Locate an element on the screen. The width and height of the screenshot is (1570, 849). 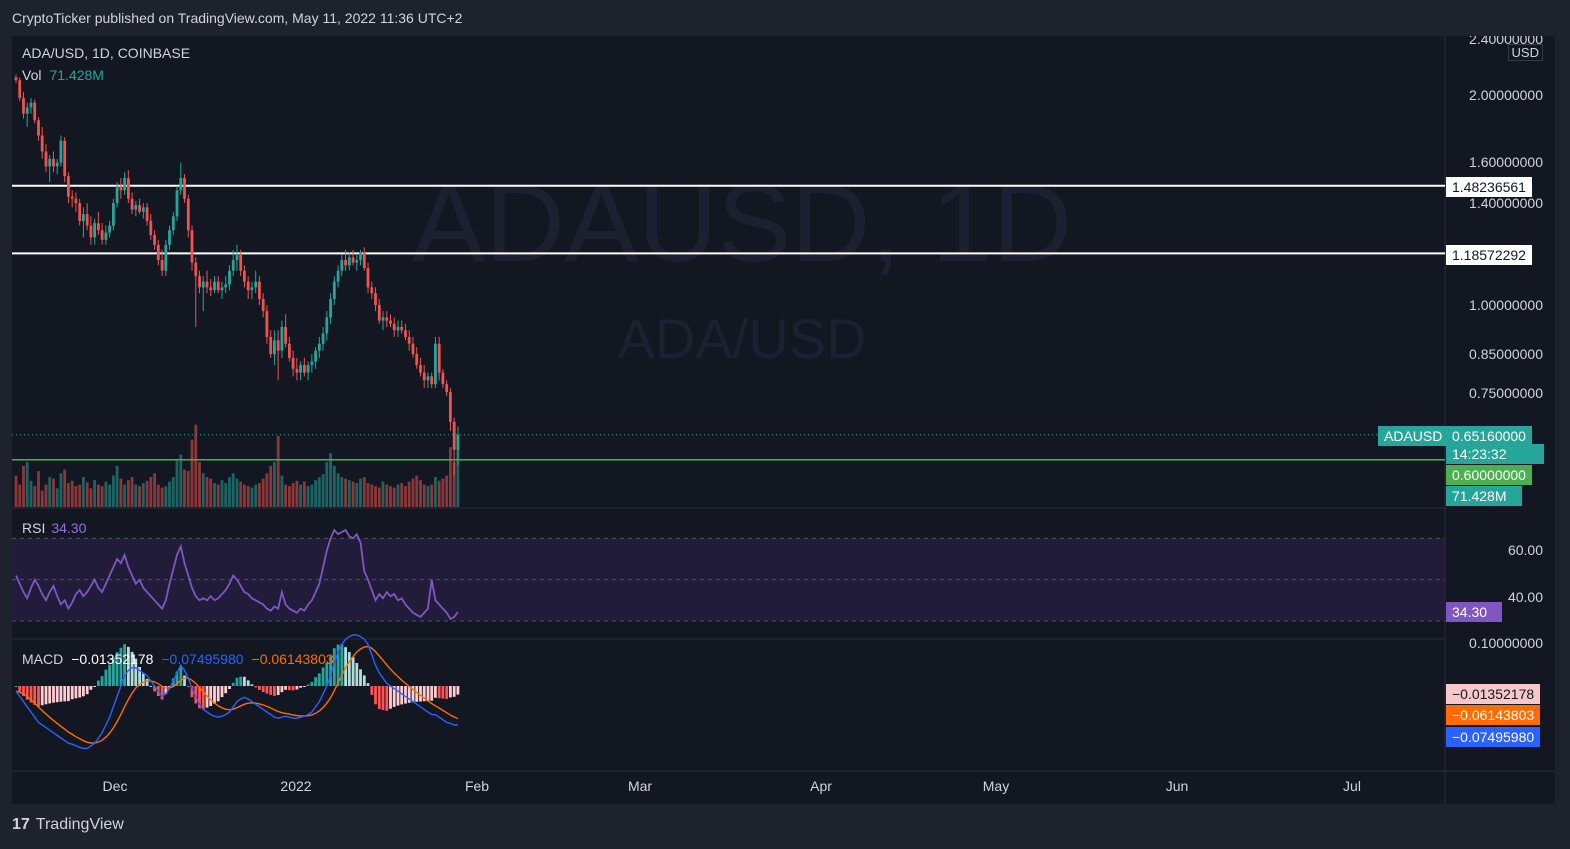
rsi-line is located at coordinates (237, 574).